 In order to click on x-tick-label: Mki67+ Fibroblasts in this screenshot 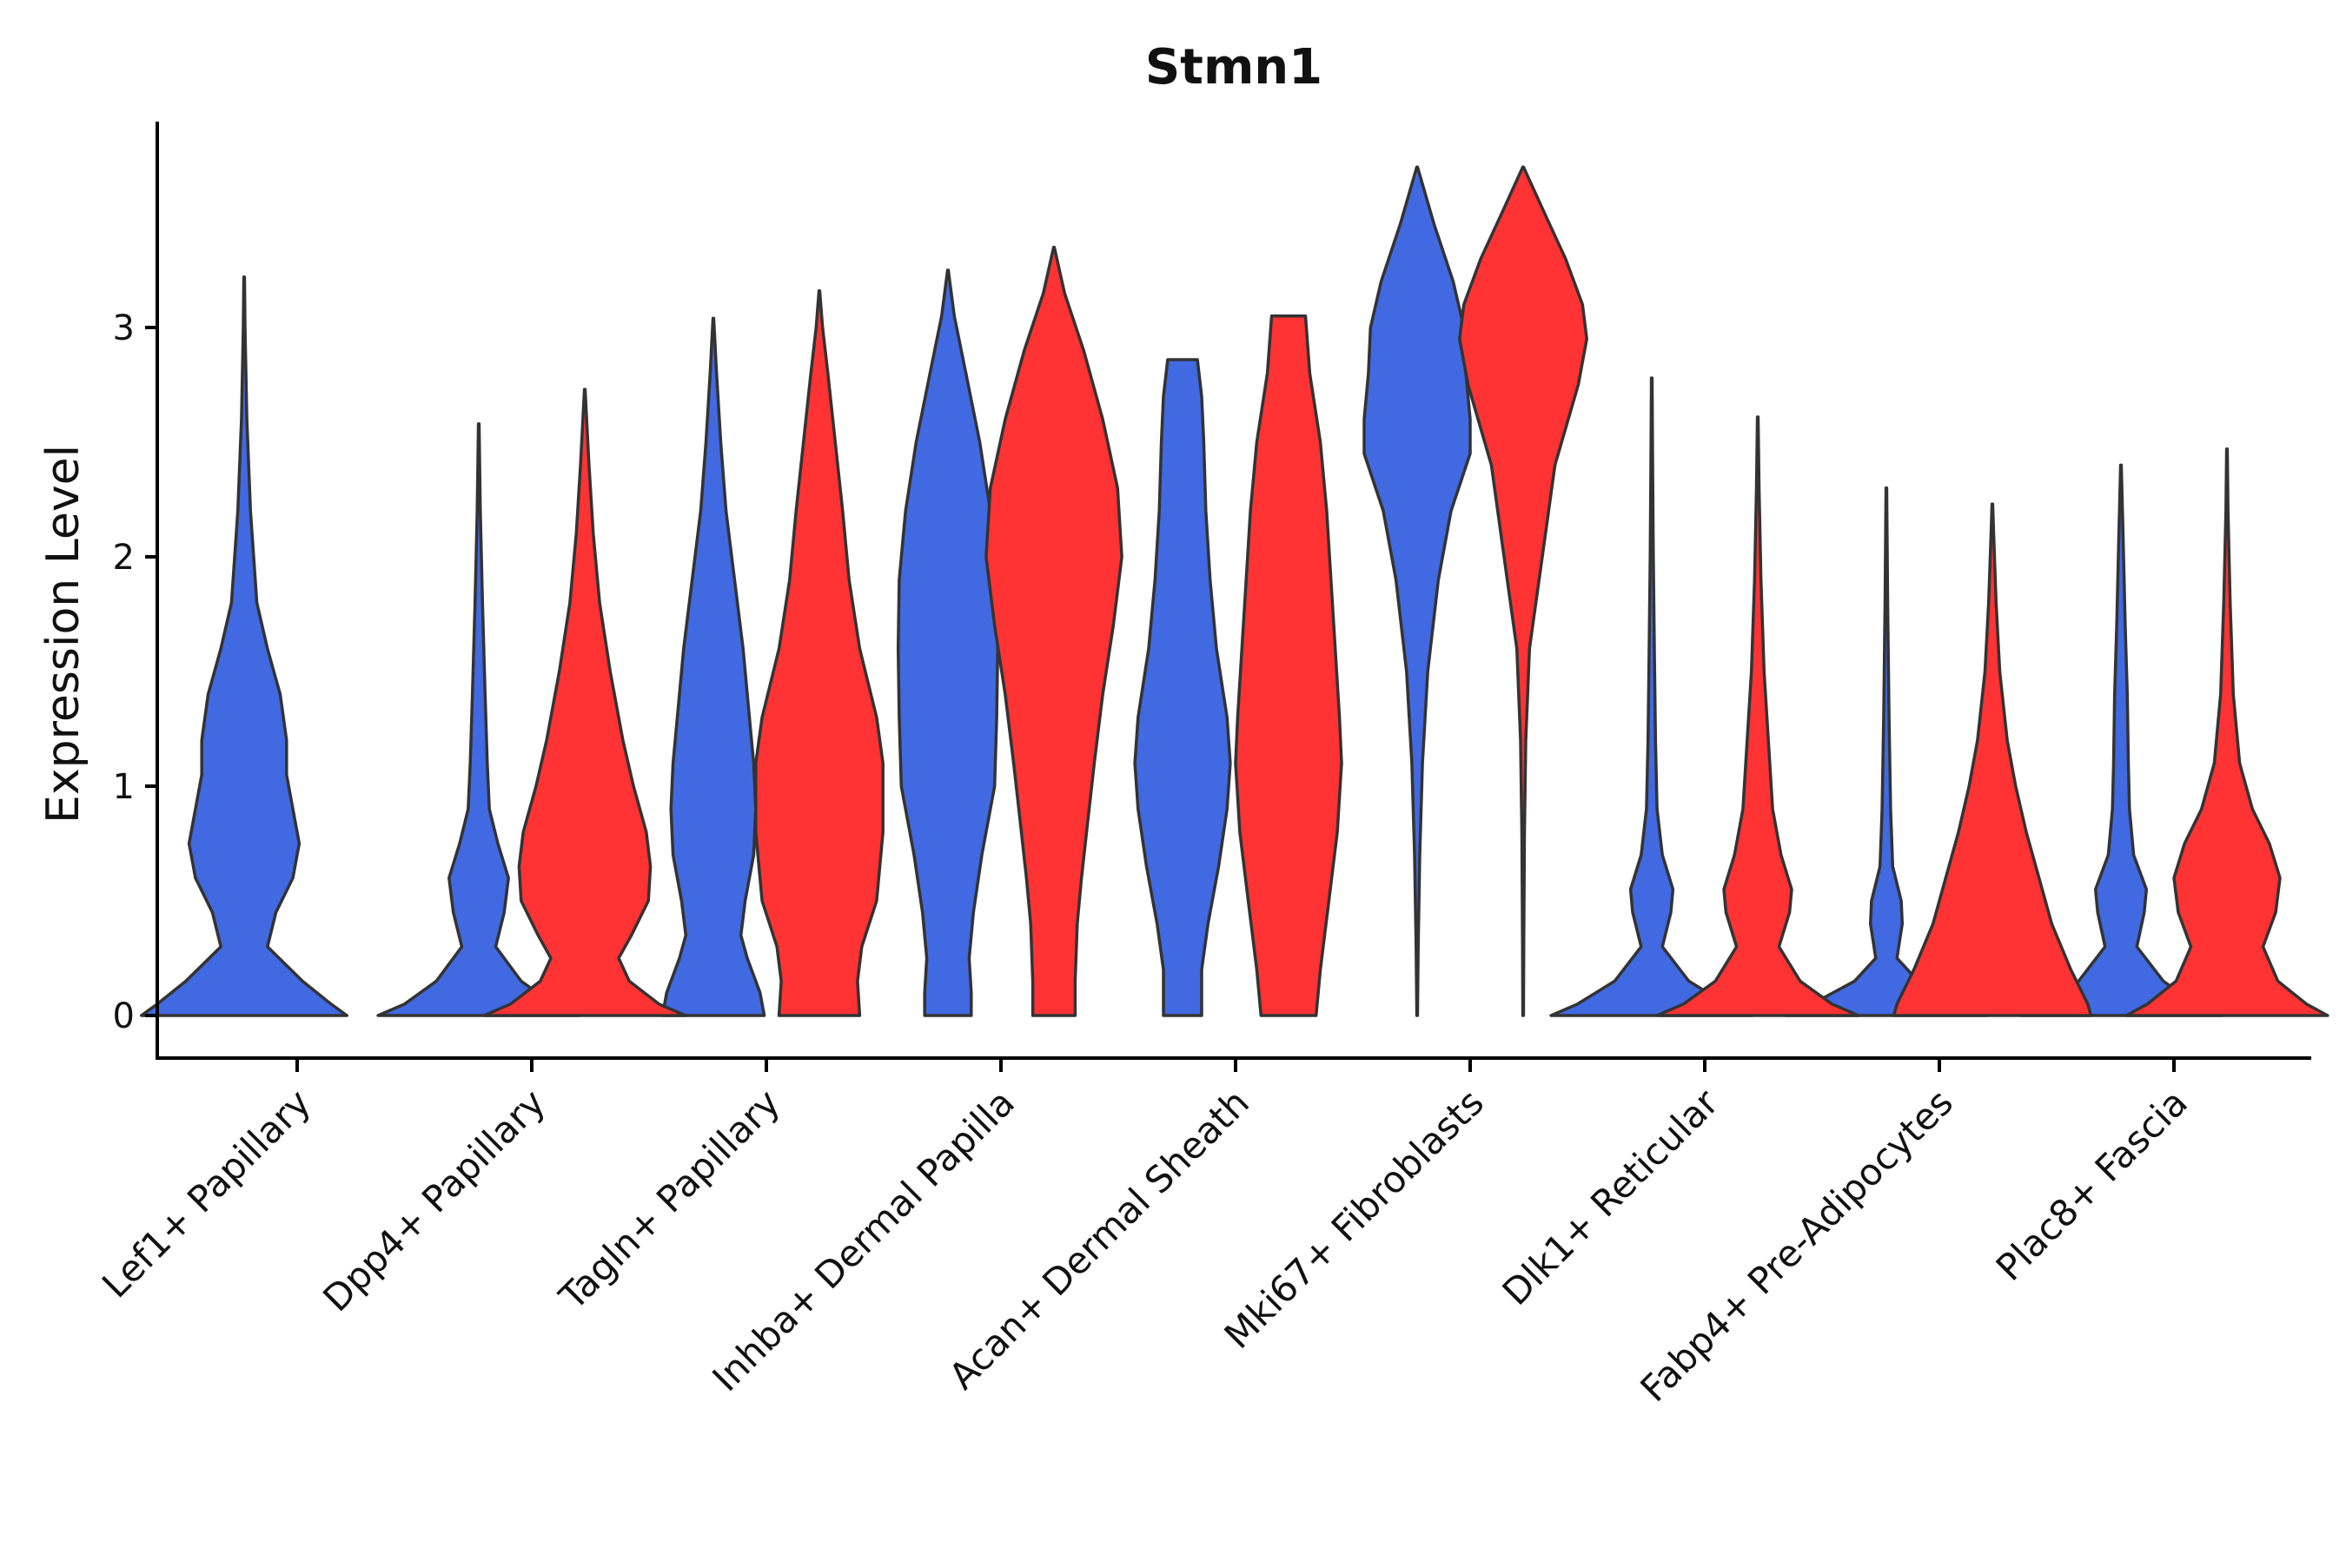, I will do `click(1354, 1218)`.